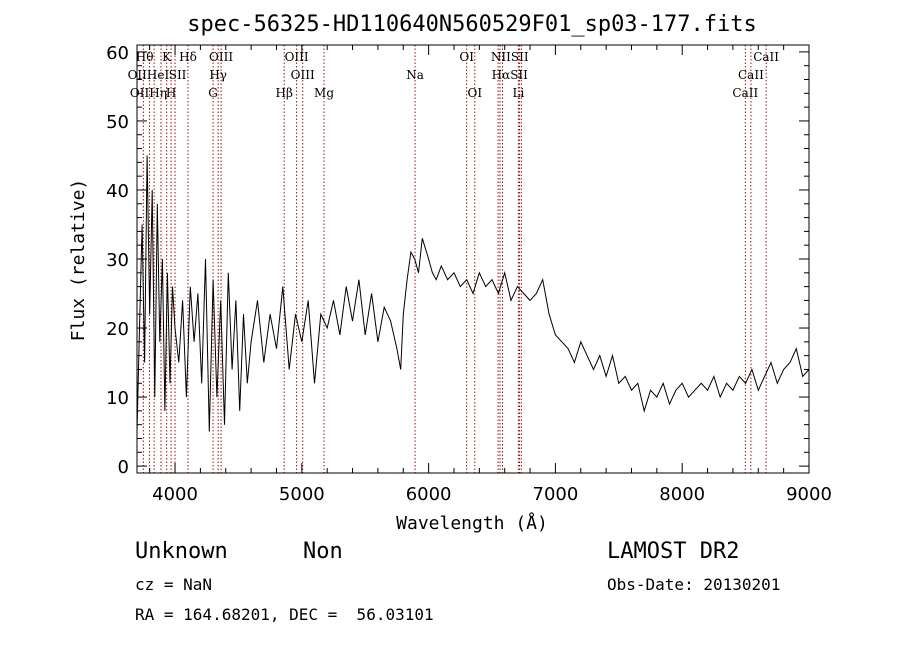 Image resolution: width=900 pixels, height=654 pixels. I want to click on x-tick-label-6000: 6000, so click(429, 494).